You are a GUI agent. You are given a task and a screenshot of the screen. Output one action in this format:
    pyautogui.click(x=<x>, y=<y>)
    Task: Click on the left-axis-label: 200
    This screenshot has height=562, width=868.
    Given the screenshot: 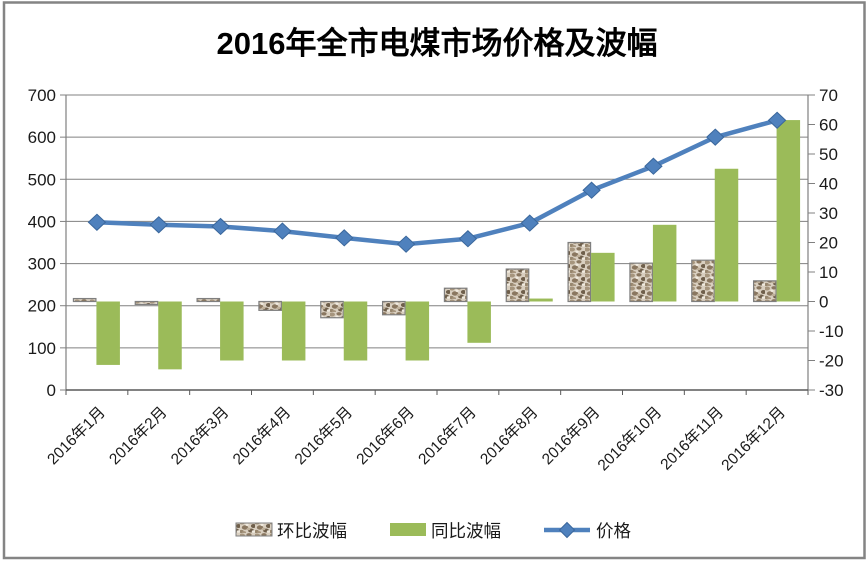 What is the action you would take?
    pyautogui.click(x=42, y=306)
    